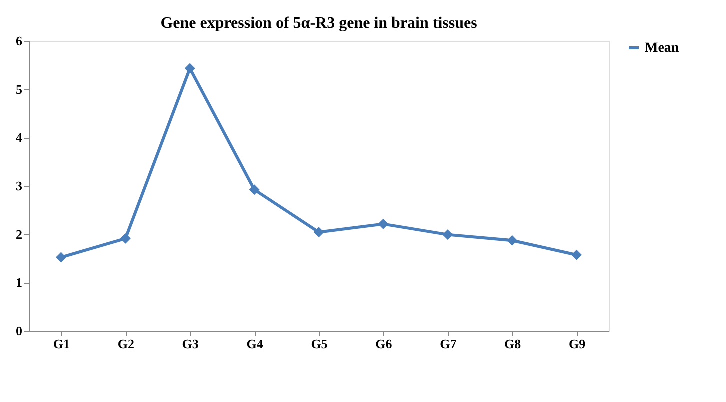 This screenshot has width=726, height=402. Describe the element at coordinates (61, 344) in the screenshot. I see `x-tick-label: G1` at that location.